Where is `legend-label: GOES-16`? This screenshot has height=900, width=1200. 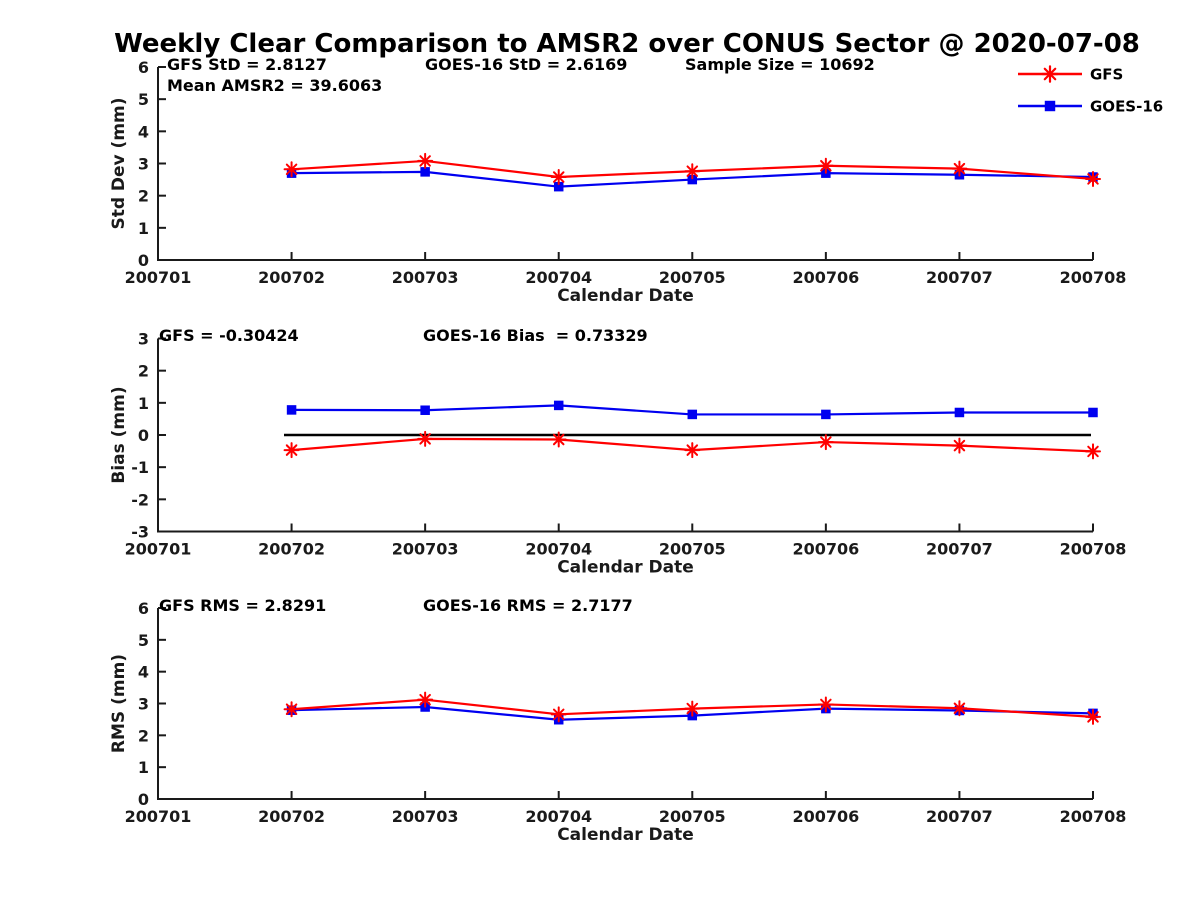
legend-label: GOES-16 is located at coordinates (1126, 107).